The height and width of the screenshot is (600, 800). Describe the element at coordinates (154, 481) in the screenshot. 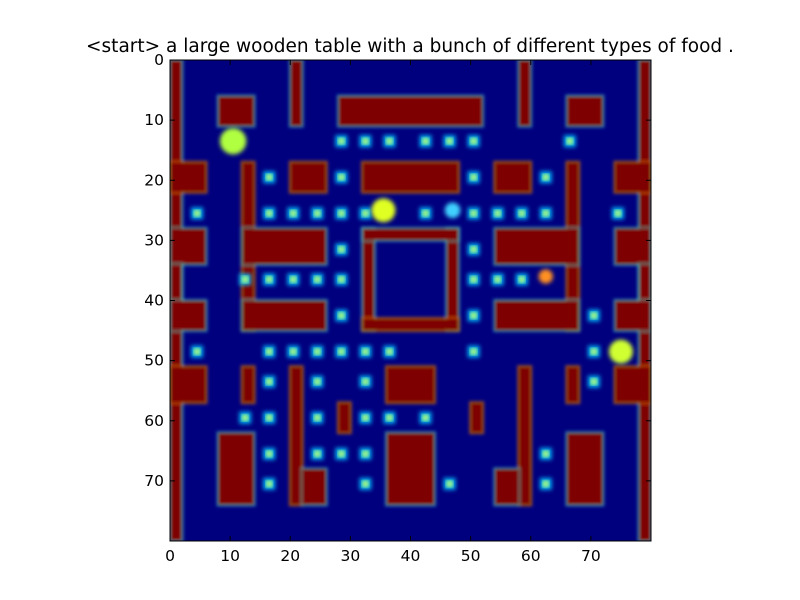

I see `y-tick-label: 70` at that location.